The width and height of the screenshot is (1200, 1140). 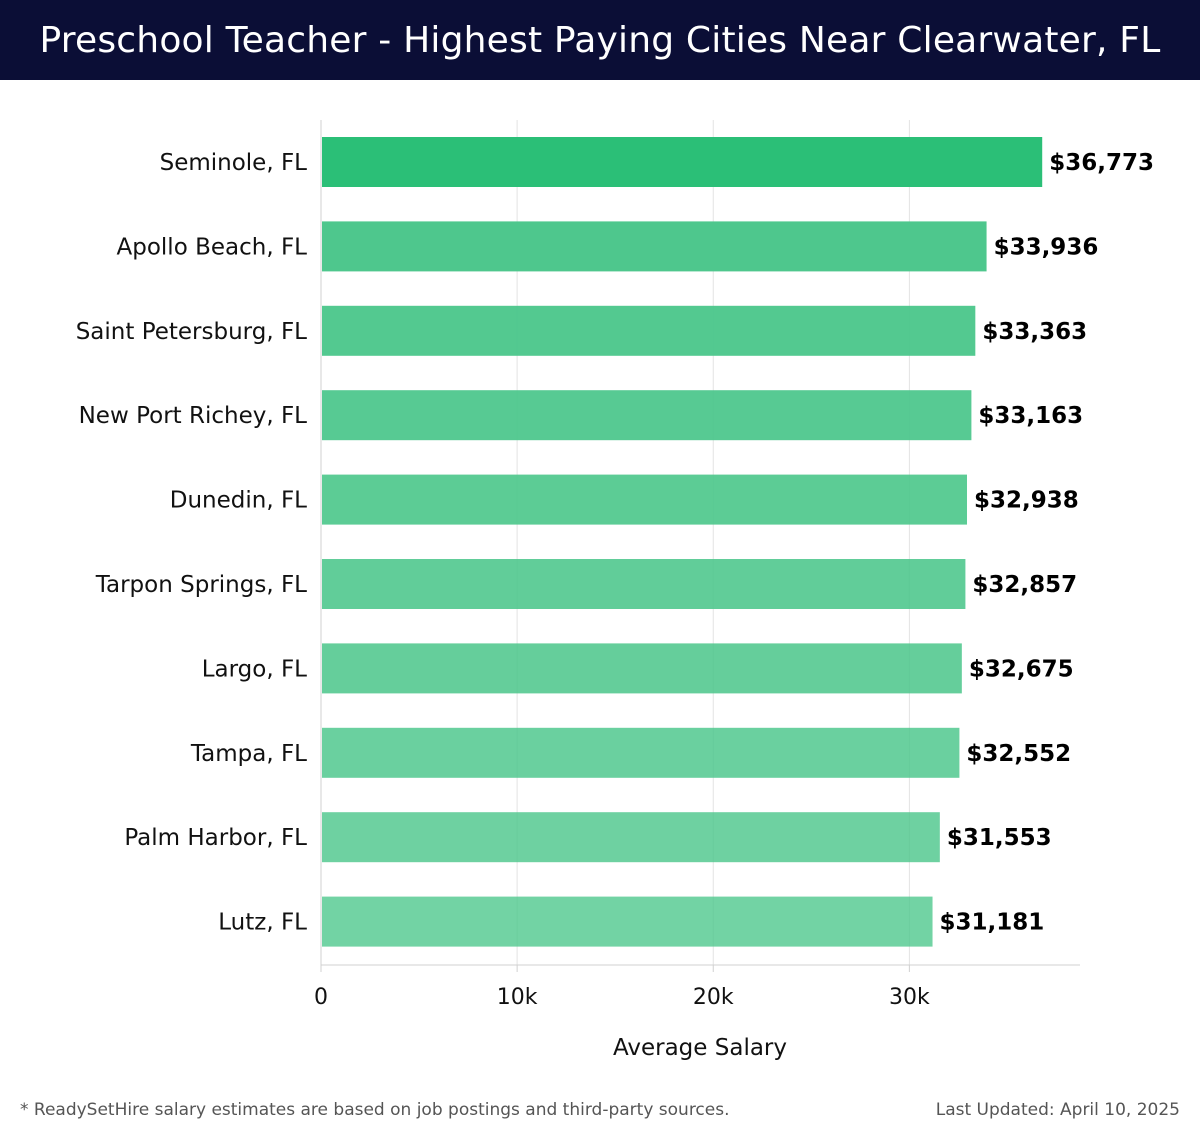 I want to click on value-label: $33,363, so click(x=1034, y=332).